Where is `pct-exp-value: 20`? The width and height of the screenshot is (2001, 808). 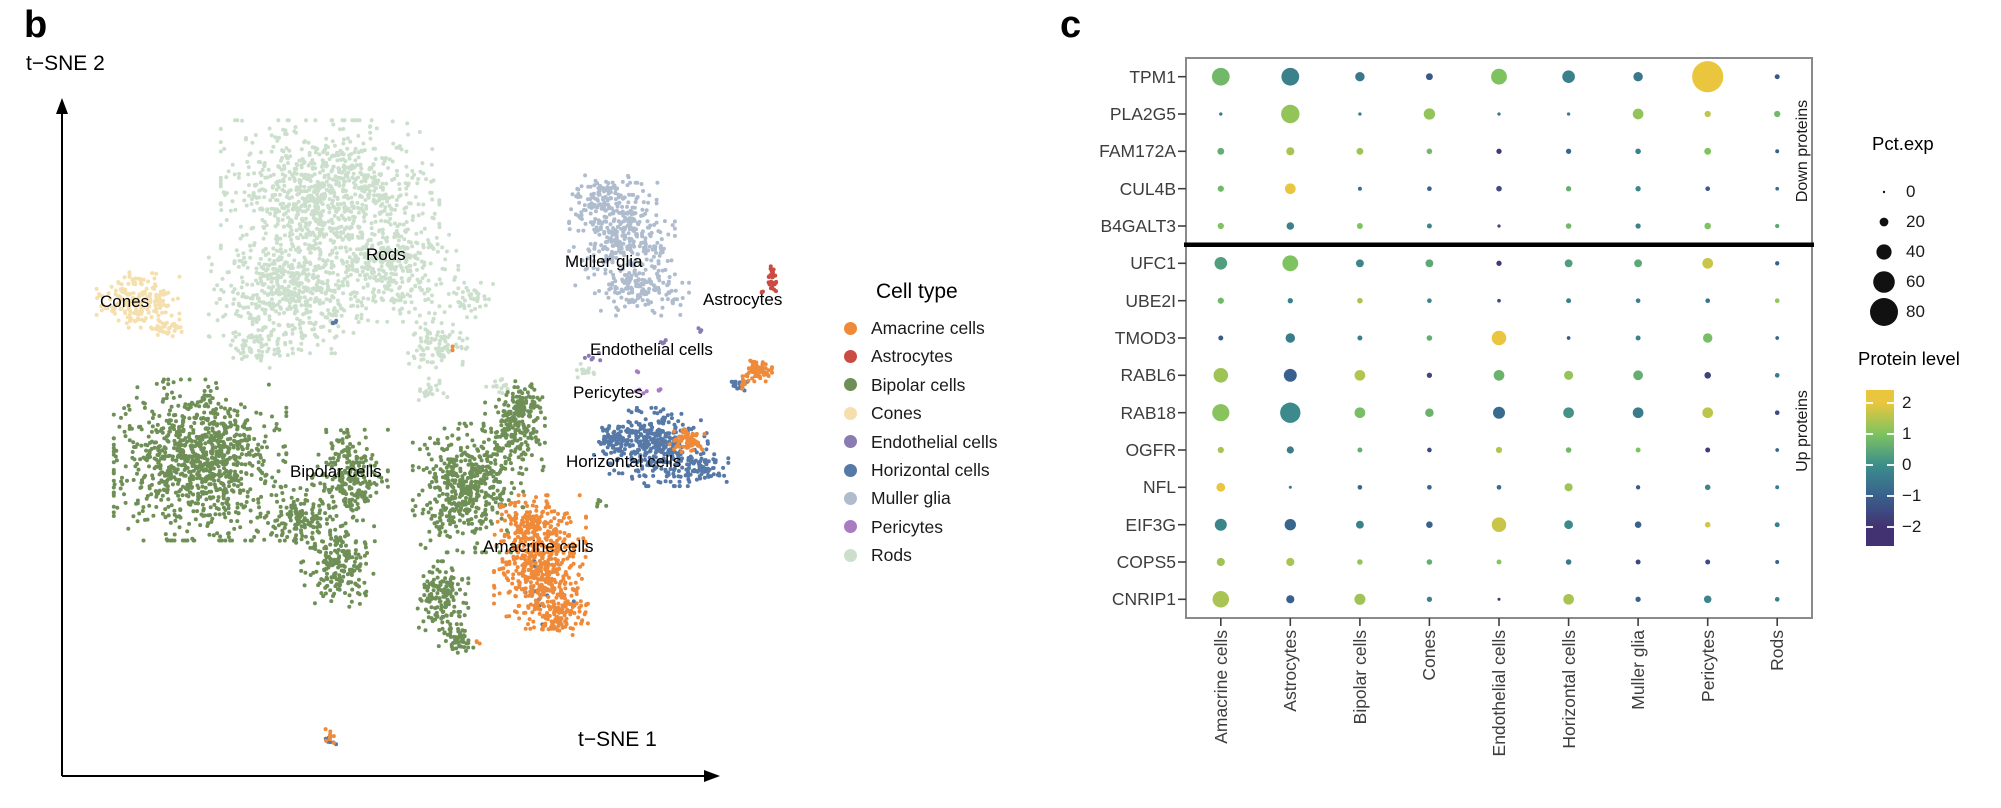
pct-exp-value: 20 is located at coordinates (1915, 221).